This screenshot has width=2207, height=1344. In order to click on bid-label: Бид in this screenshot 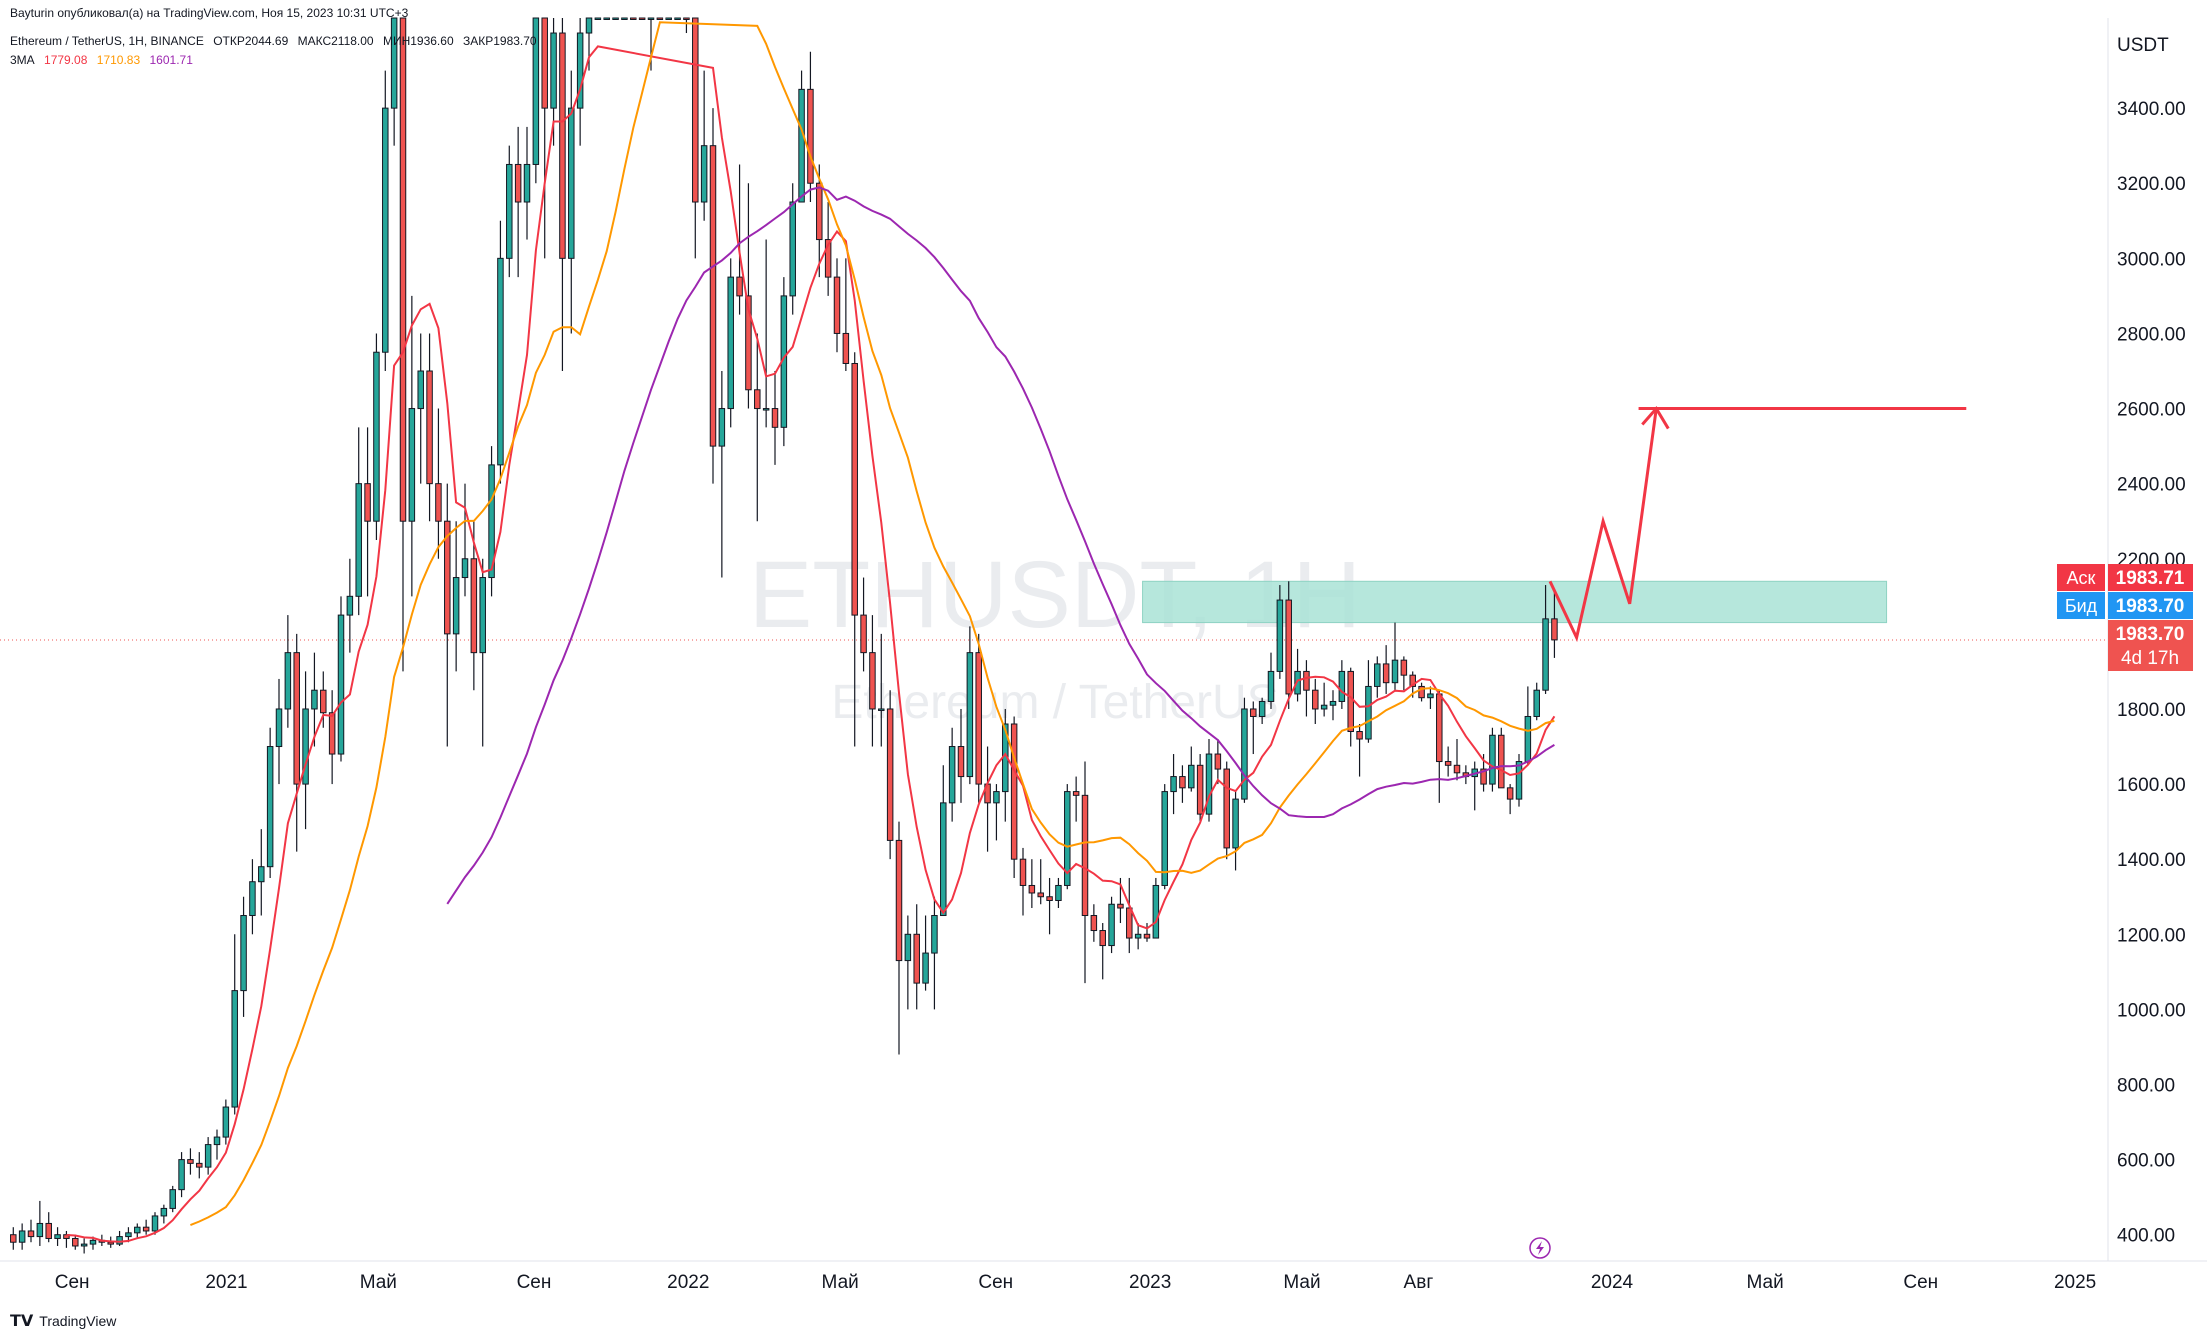, I will do `click(2081, 606)`.